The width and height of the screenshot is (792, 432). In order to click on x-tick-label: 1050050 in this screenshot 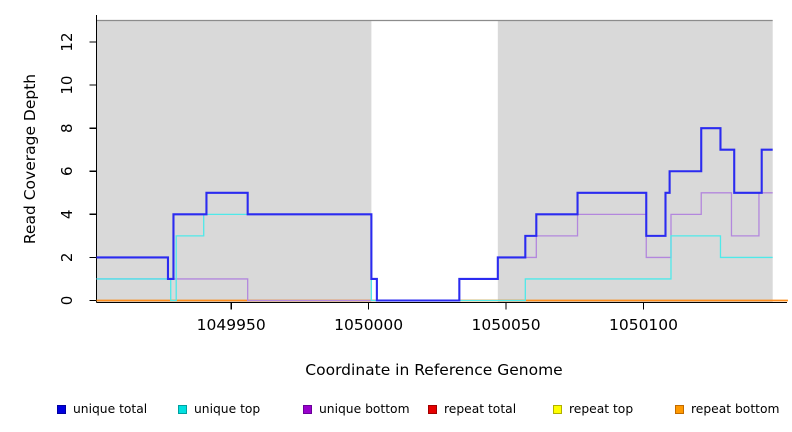, I will do `click(506, 325)`.